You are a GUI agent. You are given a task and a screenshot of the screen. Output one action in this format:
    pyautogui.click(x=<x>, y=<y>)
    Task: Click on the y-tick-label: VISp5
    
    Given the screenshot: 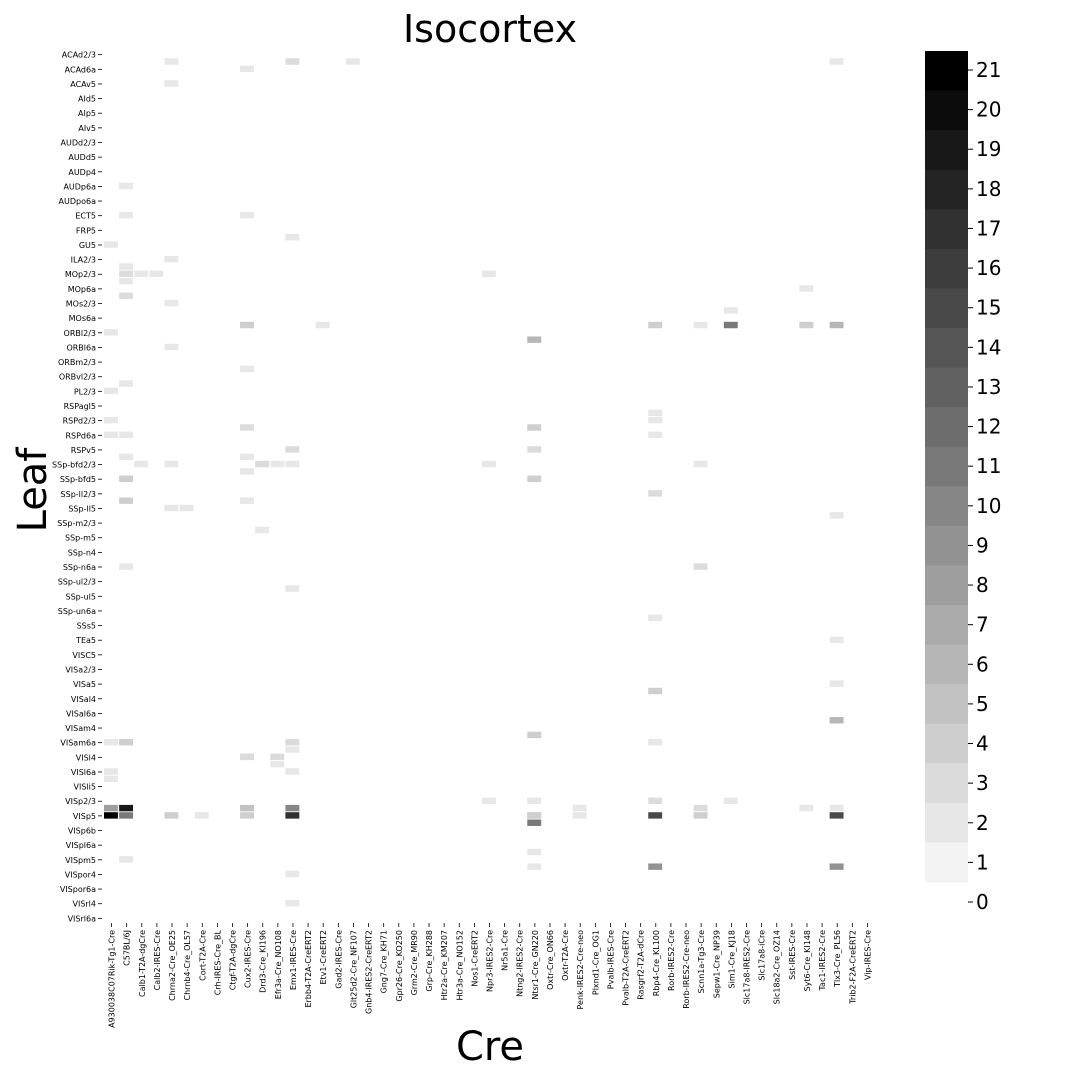 What is the action you would take?
    pyautogui.click(x=84, y=816)
    